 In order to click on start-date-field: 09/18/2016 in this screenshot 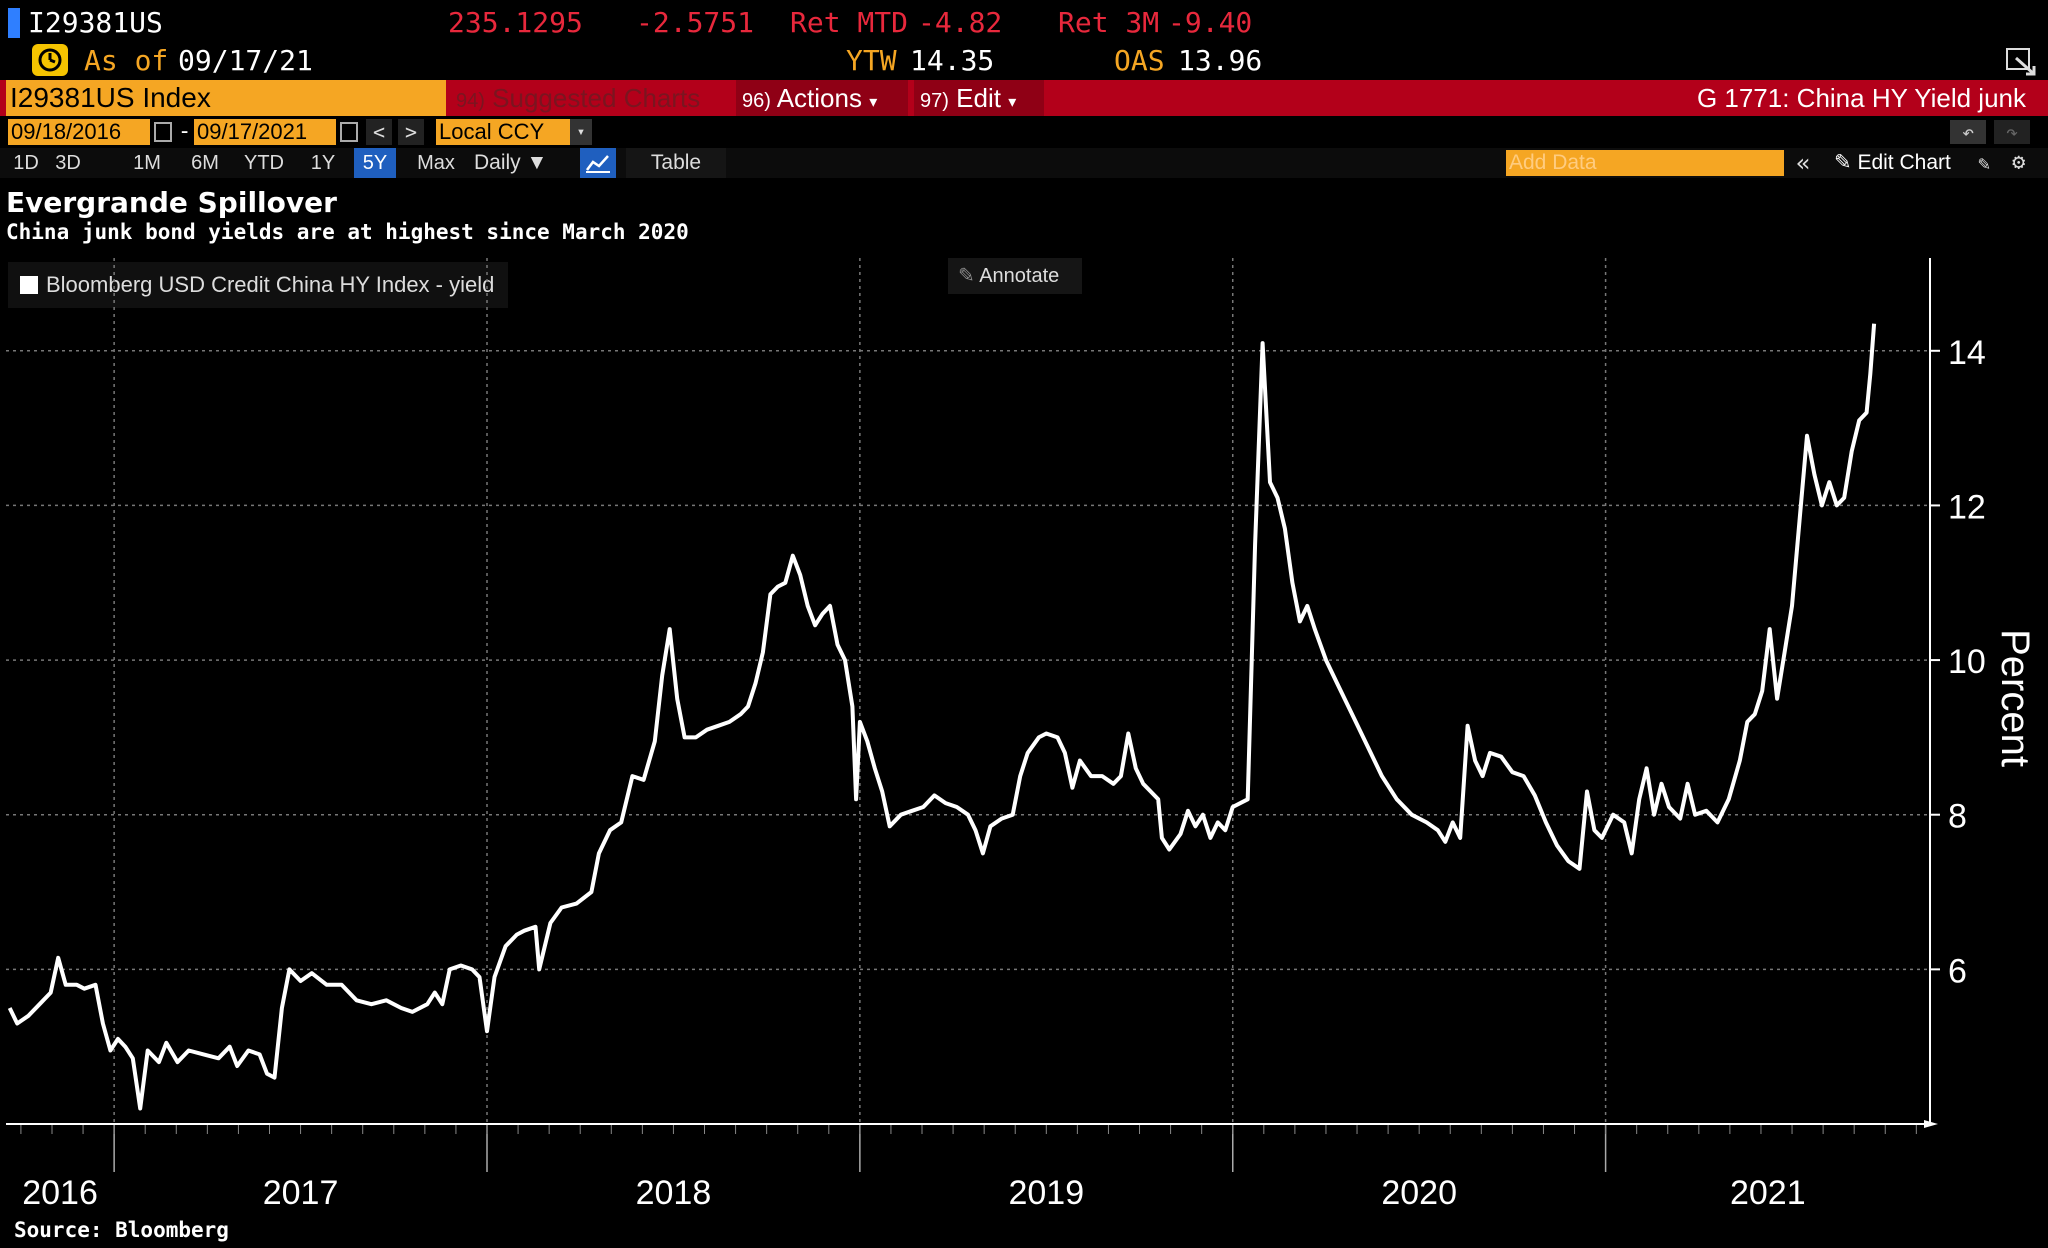, I will do `click(79, 132)`.